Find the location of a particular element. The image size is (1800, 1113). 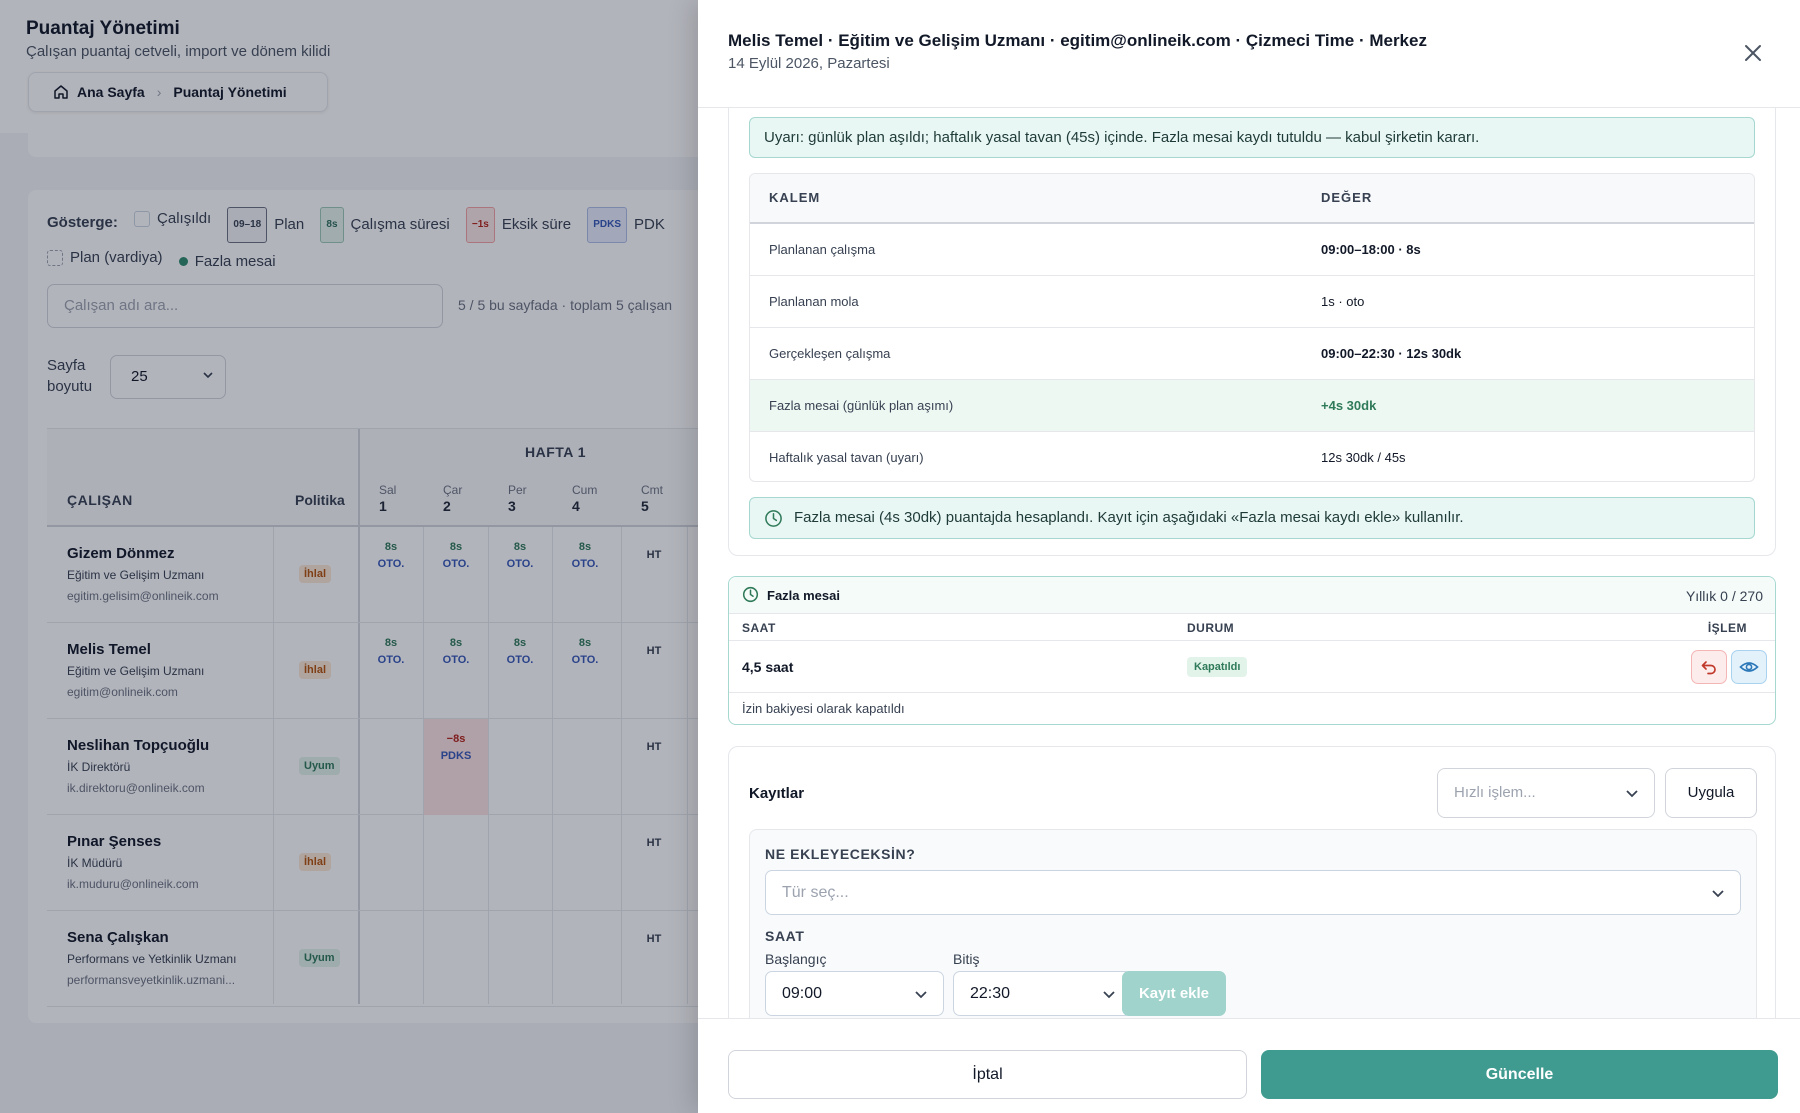

eye-icon is located at coordinates (1749, 667).